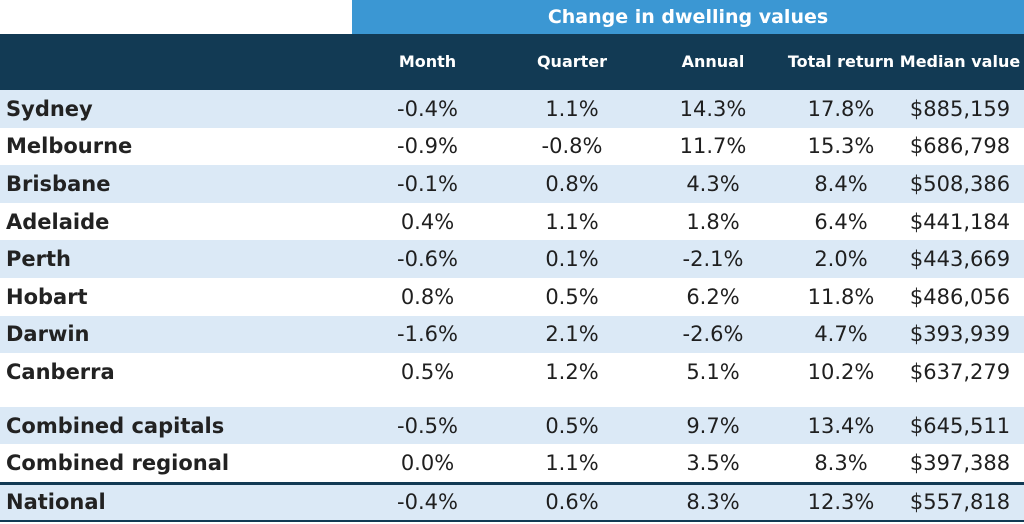 The image size is (1024, 524). Describe the element at coordinates (47, 296) in the screenshot. I see `row-label: Hobart` at that location.